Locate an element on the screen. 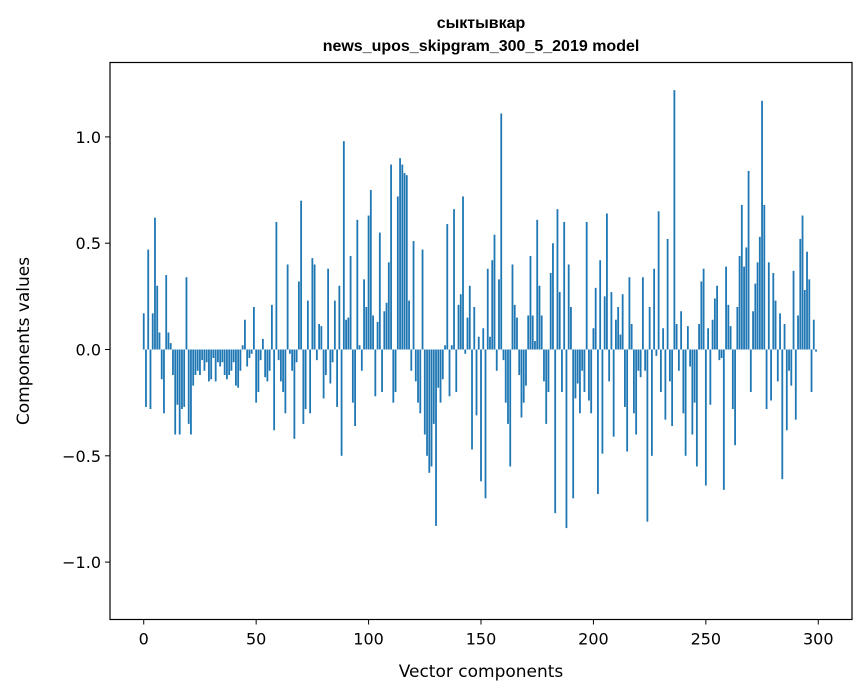 The image size is (867, 696). x-axis-label: Vector components is located at coordinates (481, 672).